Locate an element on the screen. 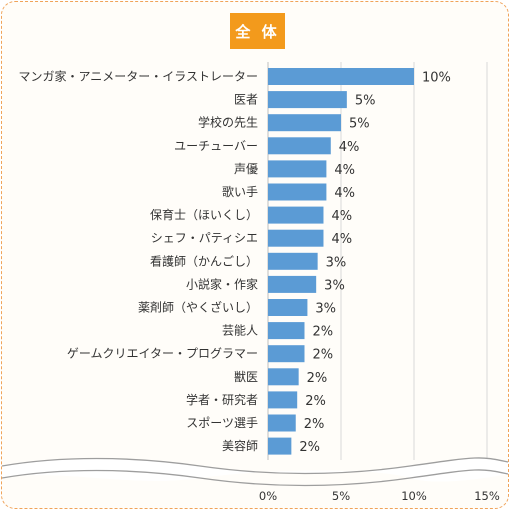 The image size is (514, 514). category-label: 美容師 is located at coordinates (240, 445).